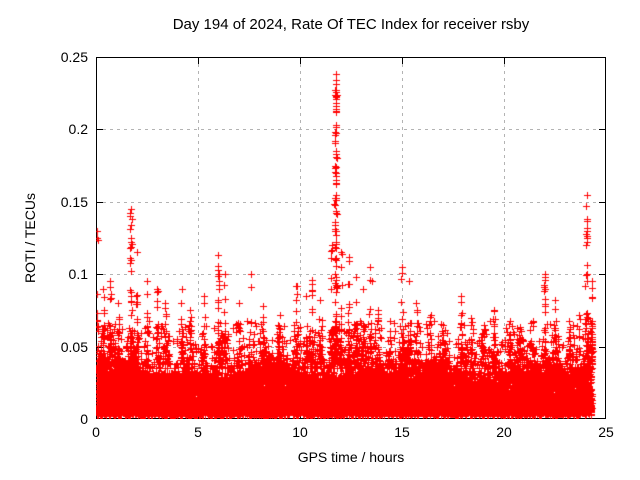 The height and width of the screenshot is (480, 640). What do you see at coordinates (74, 201) in the screenshot?
I see `y-tick-label: 0.15` at bounding box center [74, 201].